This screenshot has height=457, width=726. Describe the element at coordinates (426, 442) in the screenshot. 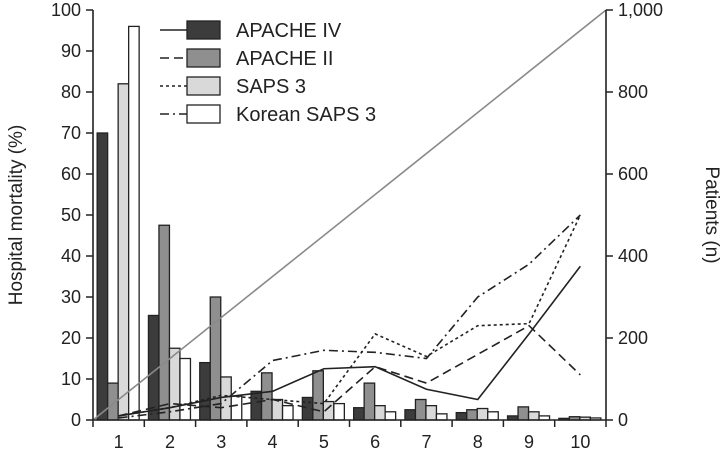

I see `x-tick-label: 7` at that location.